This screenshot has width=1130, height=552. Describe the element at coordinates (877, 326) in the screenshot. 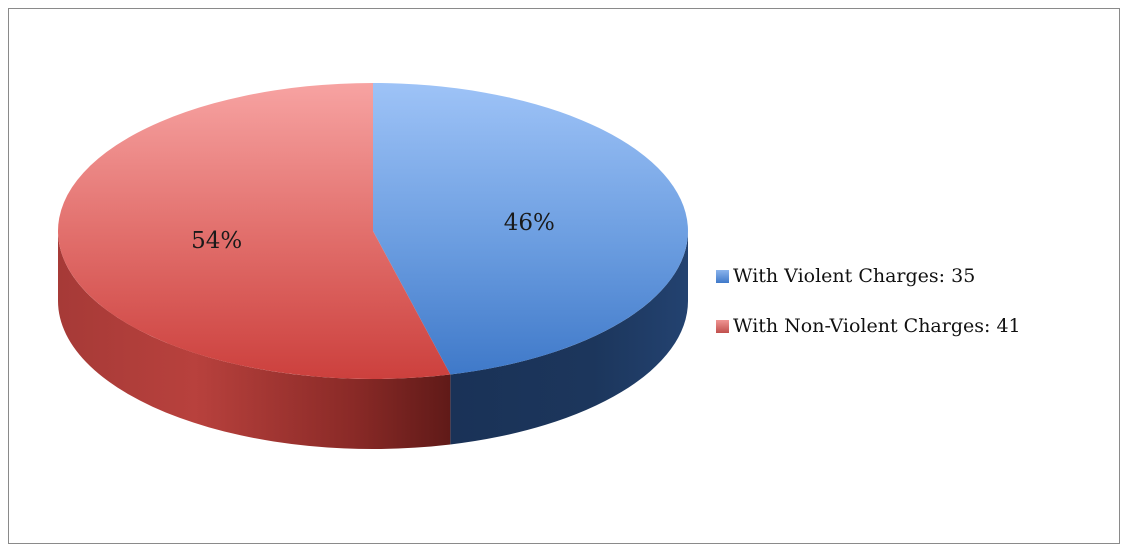

I see `legend-label-non-violent: With Non-Violent Charges: 41` at that location.